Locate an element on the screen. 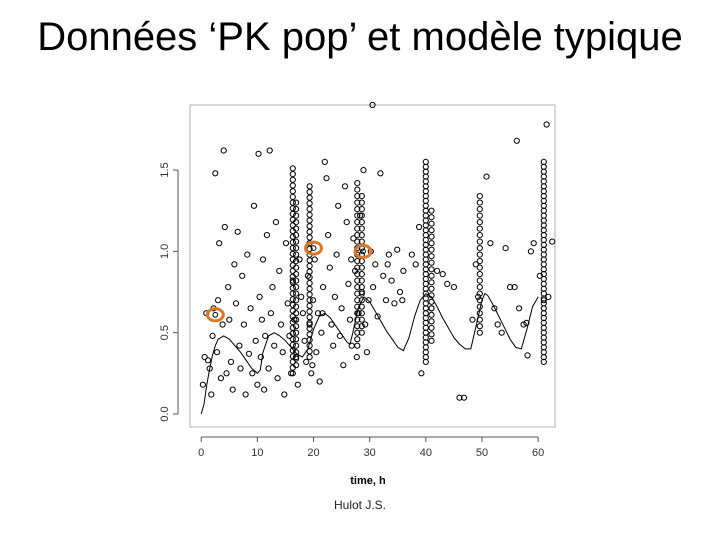 This screenshot has height=540, width=720. y-tick-label: 0.0 is located at coordinates (165, 413).